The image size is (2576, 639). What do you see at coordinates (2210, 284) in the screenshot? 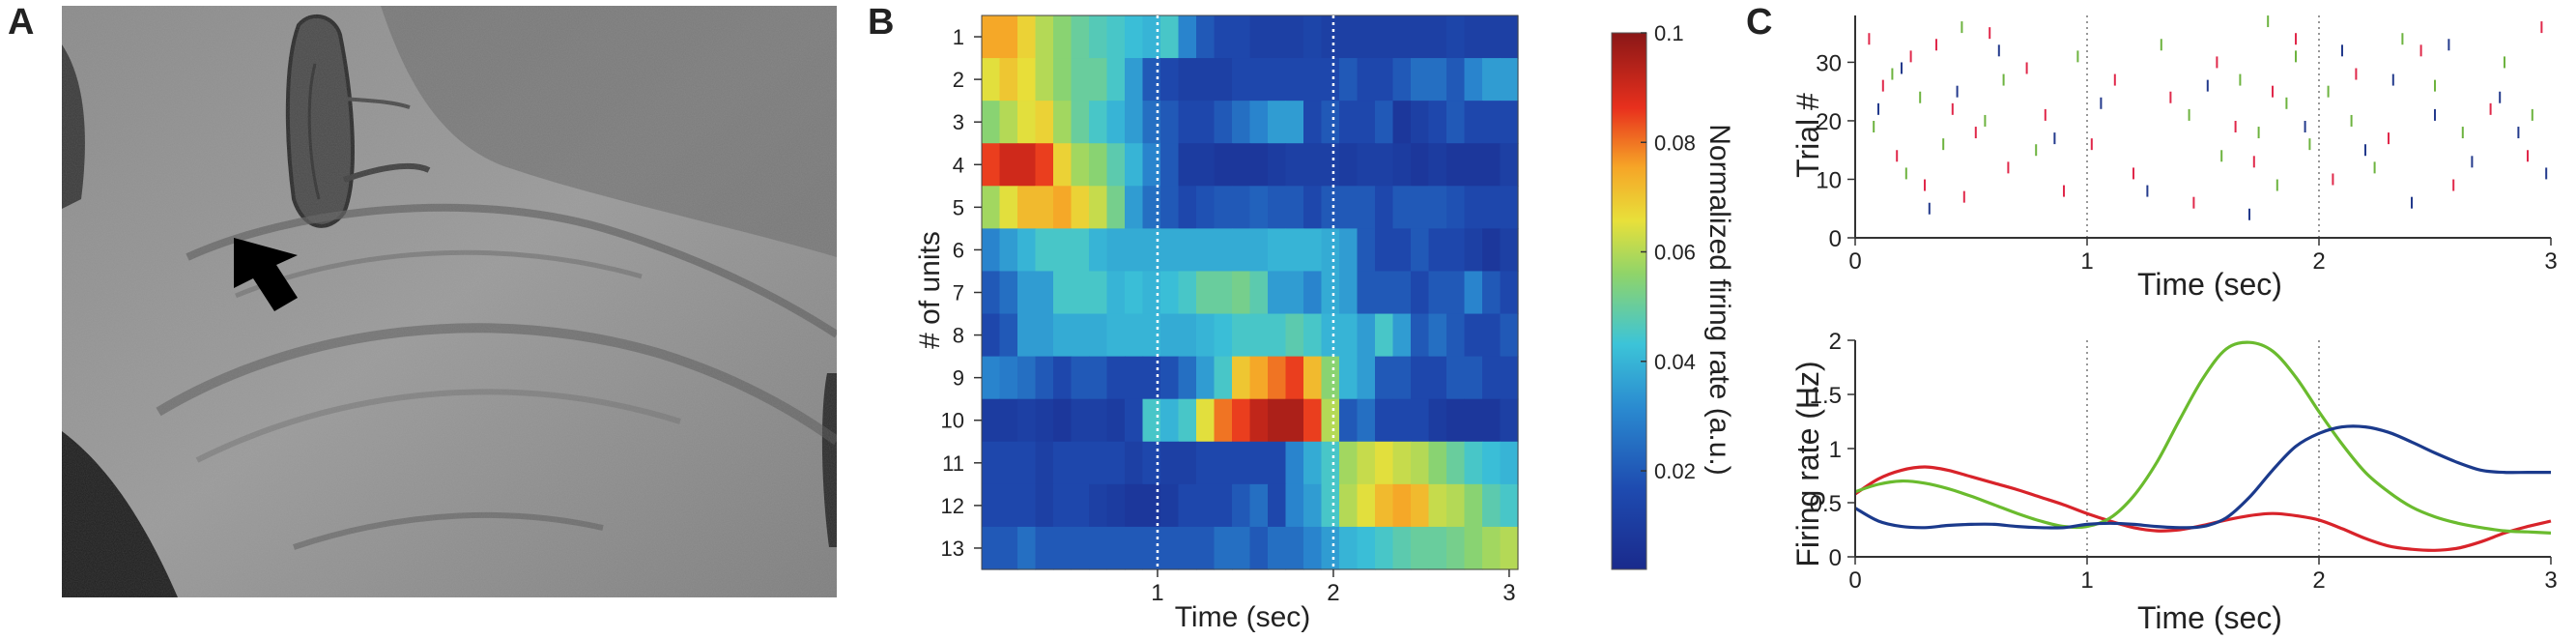
I see `raster-x-label: Time (sec)` at bounding box center [2210, 284].